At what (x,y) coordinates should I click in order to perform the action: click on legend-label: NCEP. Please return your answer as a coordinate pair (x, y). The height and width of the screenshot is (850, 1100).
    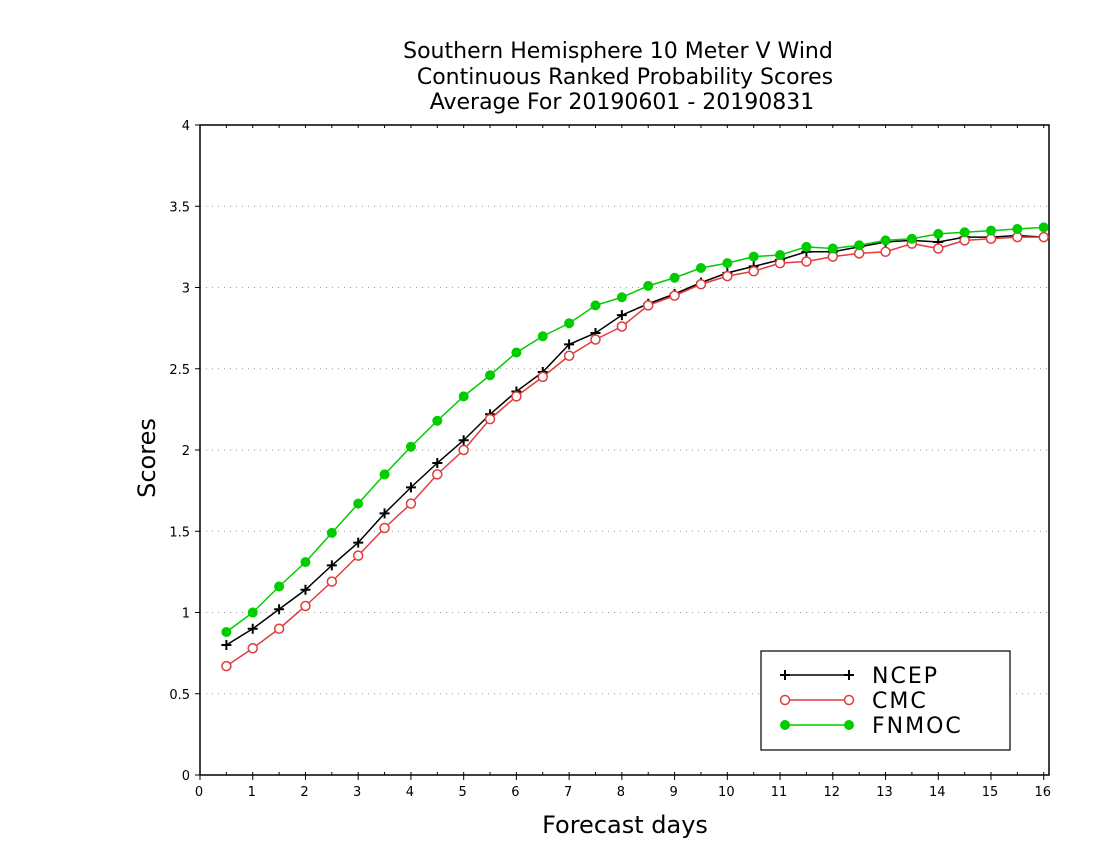
    Looking at the image, I should click on (905, 676).